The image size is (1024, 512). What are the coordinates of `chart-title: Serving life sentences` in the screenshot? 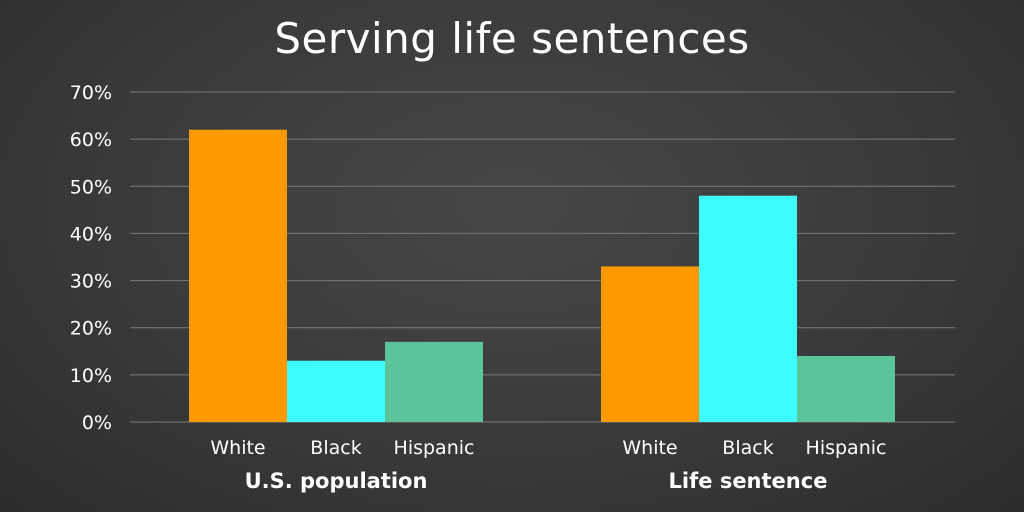 It's located at (512, 38).